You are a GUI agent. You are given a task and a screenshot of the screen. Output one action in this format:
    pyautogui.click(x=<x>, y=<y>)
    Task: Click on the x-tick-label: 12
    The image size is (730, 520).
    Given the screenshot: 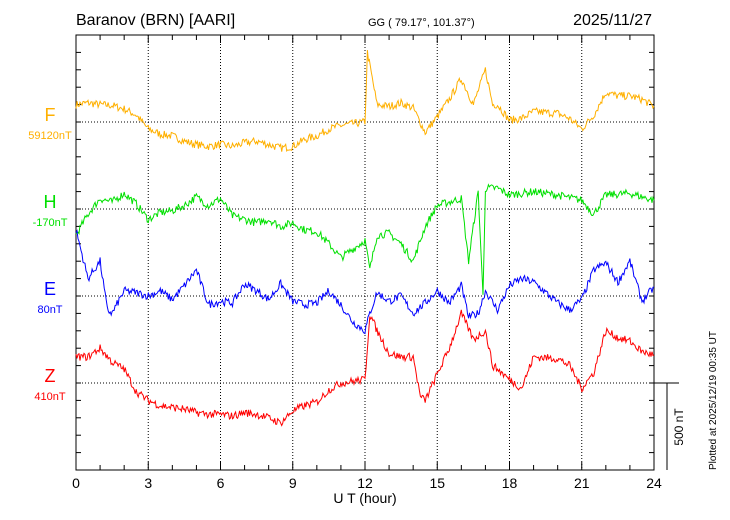 What is the action you would take?
    pyautogui.click(x=365, y=483)
    